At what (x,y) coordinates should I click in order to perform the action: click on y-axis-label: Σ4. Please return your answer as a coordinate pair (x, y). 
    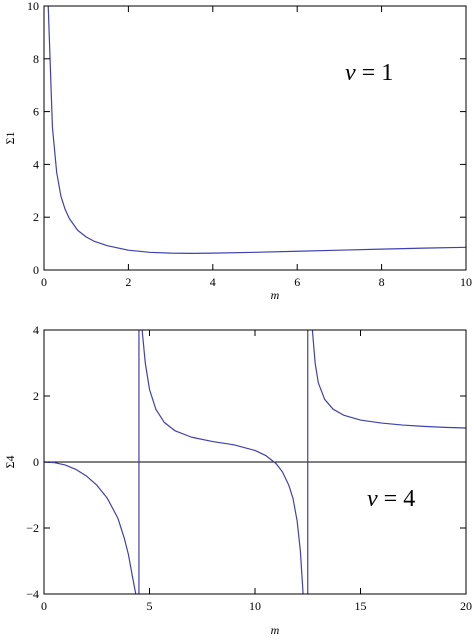
    Looking at the image, I should click on (10, 462).